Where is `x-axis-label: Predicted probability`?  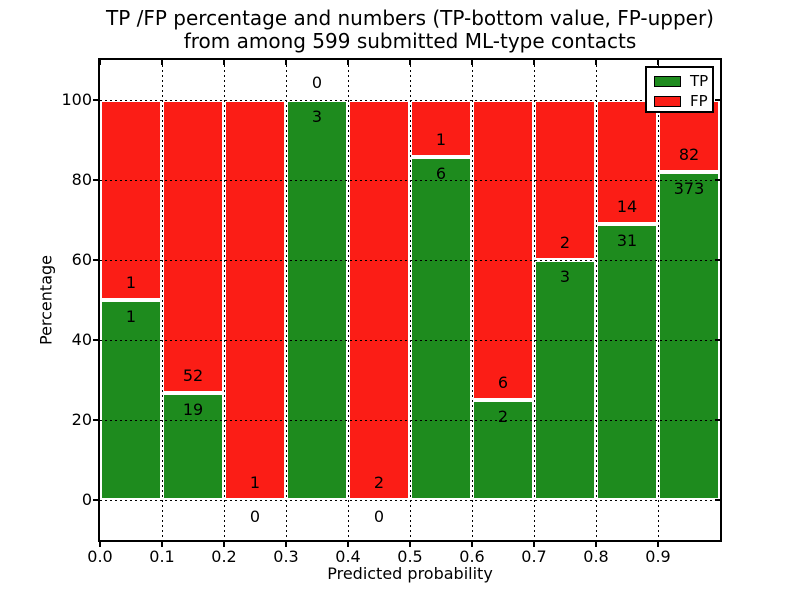 x-axis-label: Predicted probability is located at coordinates (410, 573).